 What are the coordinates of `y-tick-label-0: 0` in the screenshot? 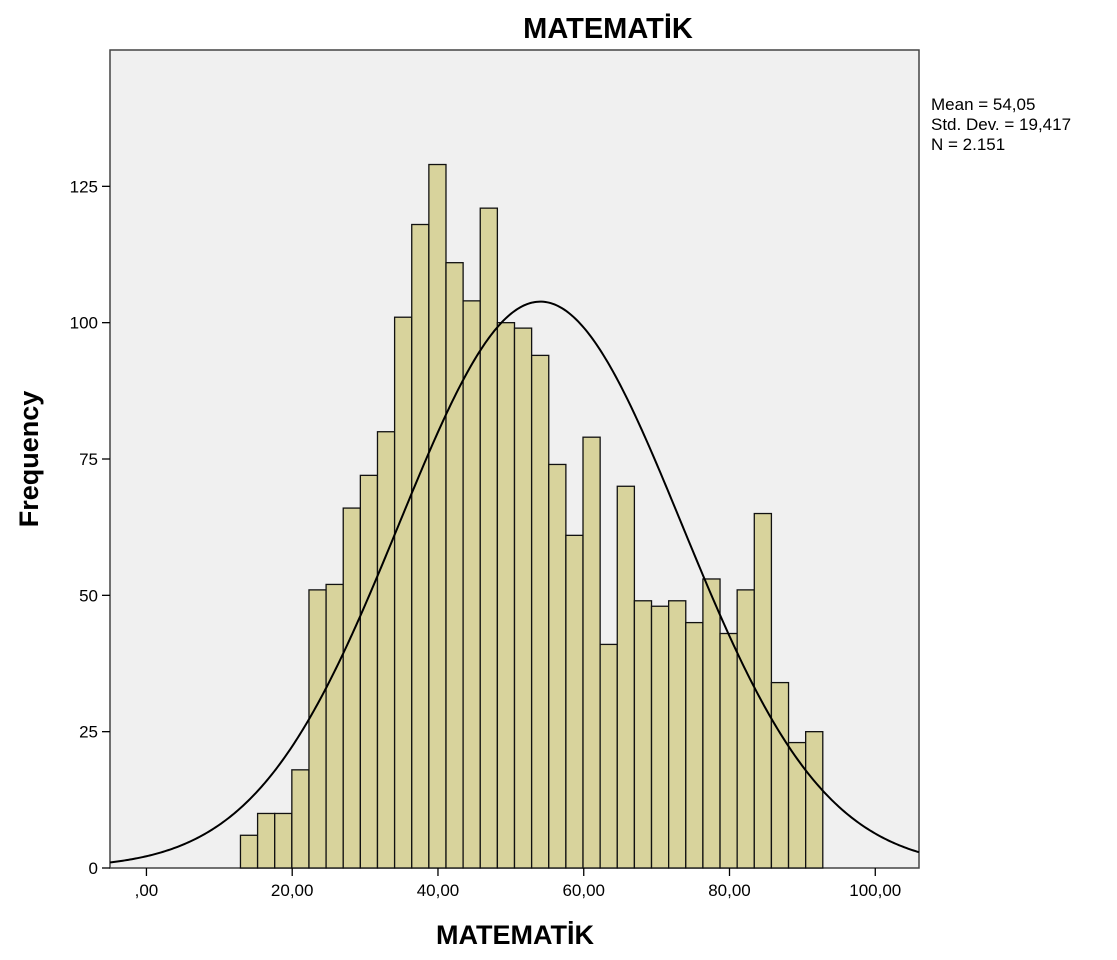 It's located at (93, 868).